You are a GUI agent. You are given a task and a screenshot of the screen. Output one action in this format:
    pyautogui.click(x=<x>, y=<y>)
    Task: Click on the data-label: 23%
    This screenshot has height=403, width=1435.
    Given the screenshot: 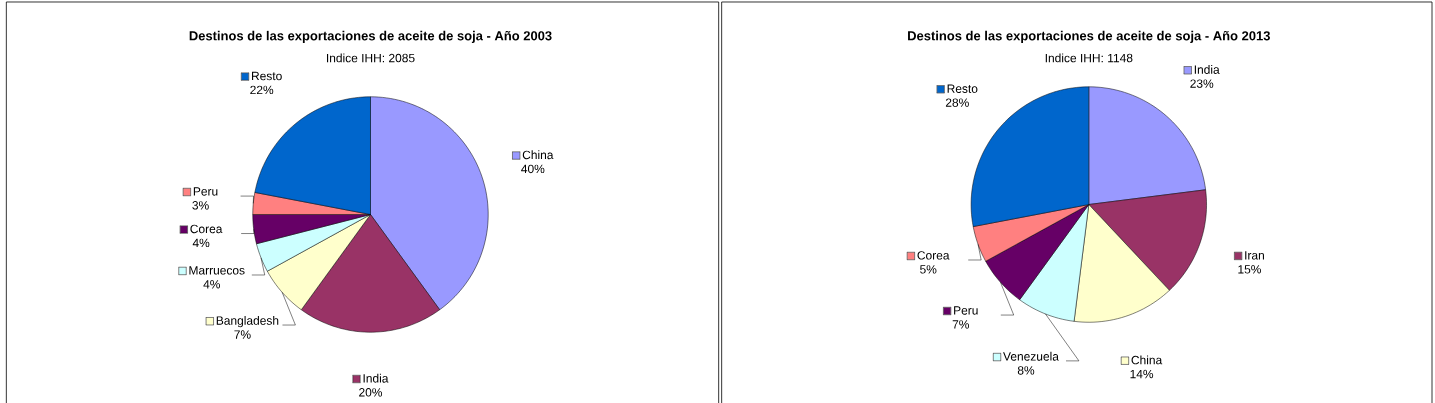 What is the action you would take?
    pyautogui.click(x=1202, y=83)
    